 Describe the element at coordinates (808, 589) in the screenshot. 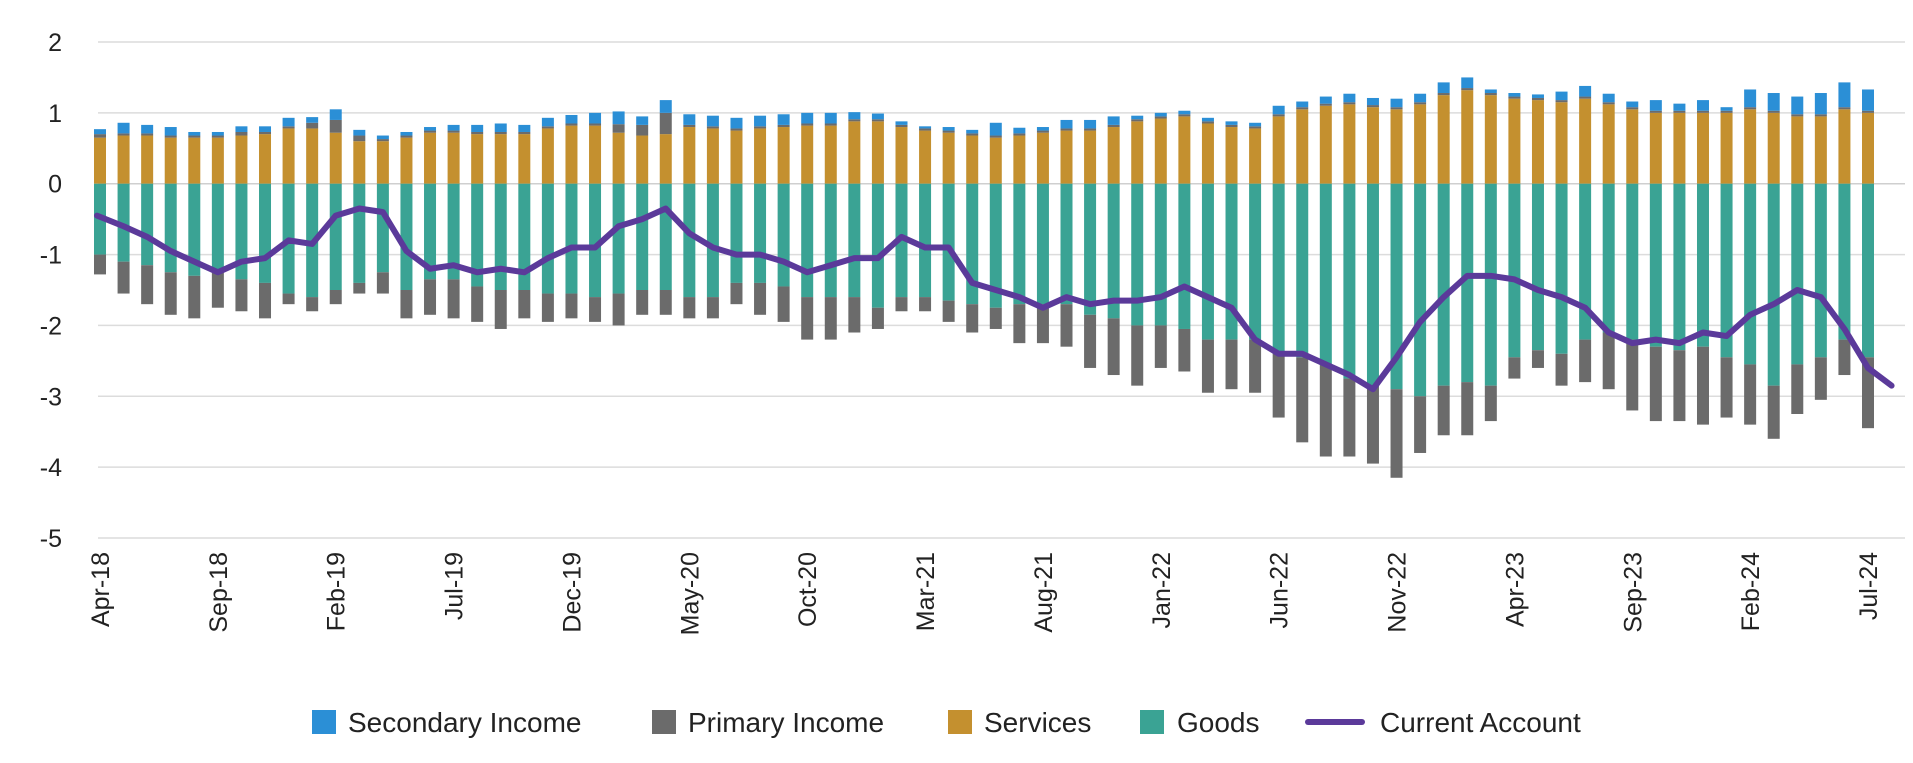

I see `x-tick-label: Oct-20` at that location.